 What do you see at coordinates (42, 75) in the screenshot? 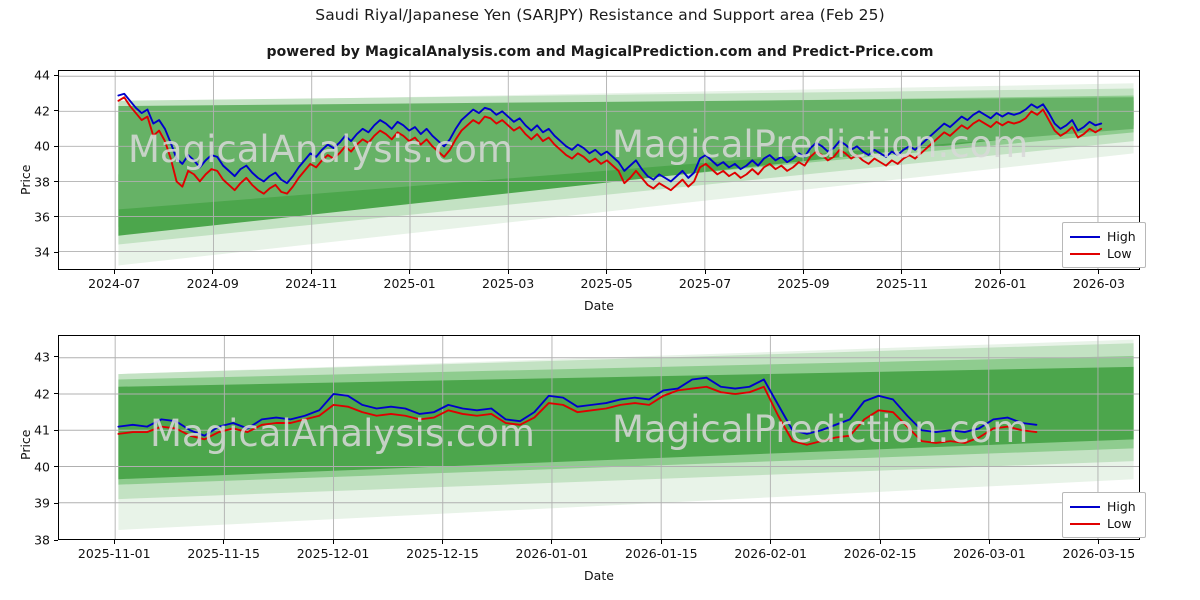
I see `y-tick-label: 44` at bounding box center [42, 75].